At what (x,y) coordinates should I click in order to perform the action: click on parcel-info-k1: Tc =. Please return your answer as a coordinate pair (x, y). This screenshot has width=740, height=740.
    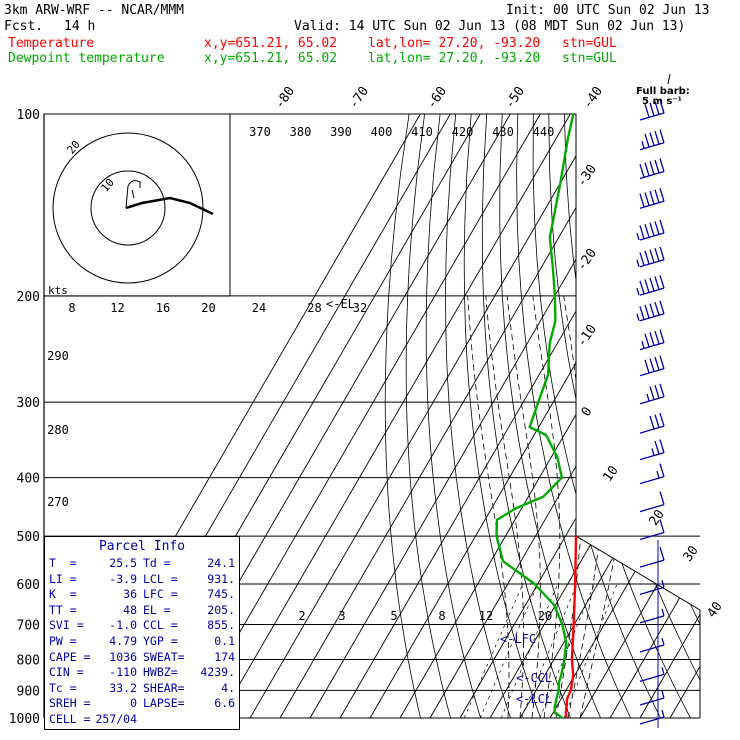
    Looking at the image, I should click on (63, 687).